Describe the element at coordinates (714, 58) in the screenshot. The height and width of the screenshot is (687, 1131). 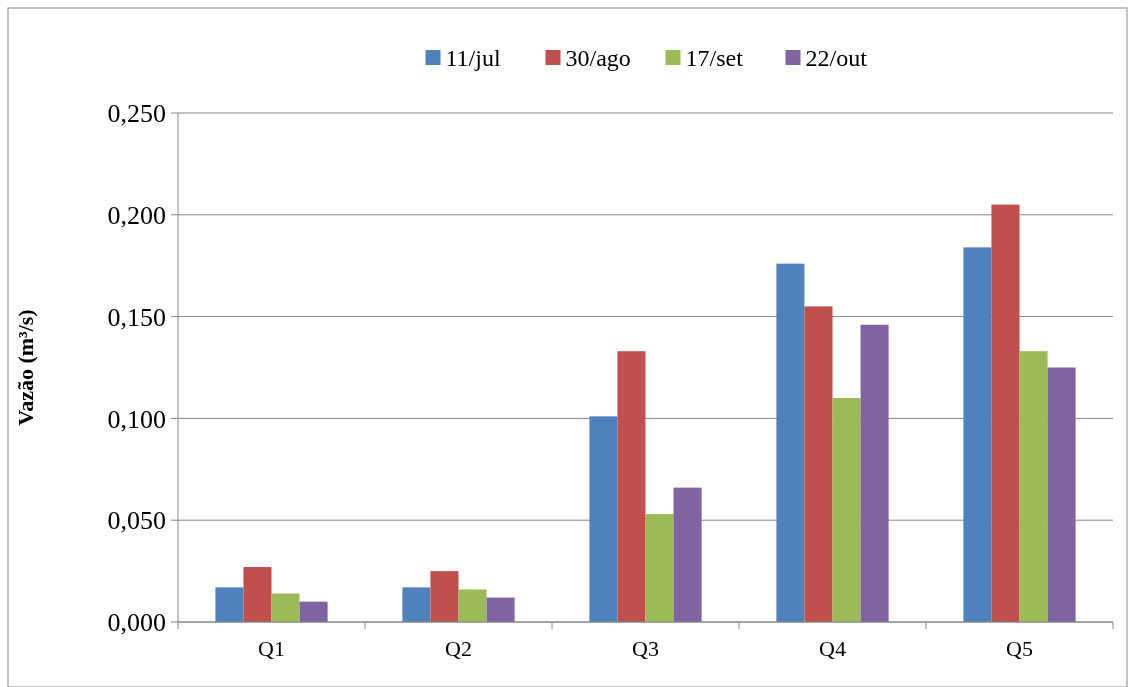
I see `legend-label: 17/set` at that location.